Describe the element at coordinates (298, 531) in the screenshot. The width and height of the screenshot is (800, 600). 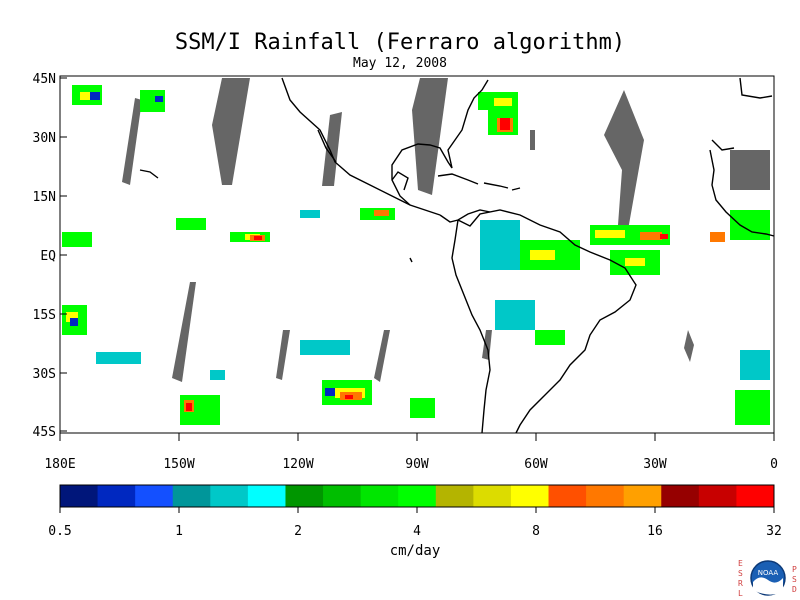
I see `colorbar-tick-label: 2` at that location.